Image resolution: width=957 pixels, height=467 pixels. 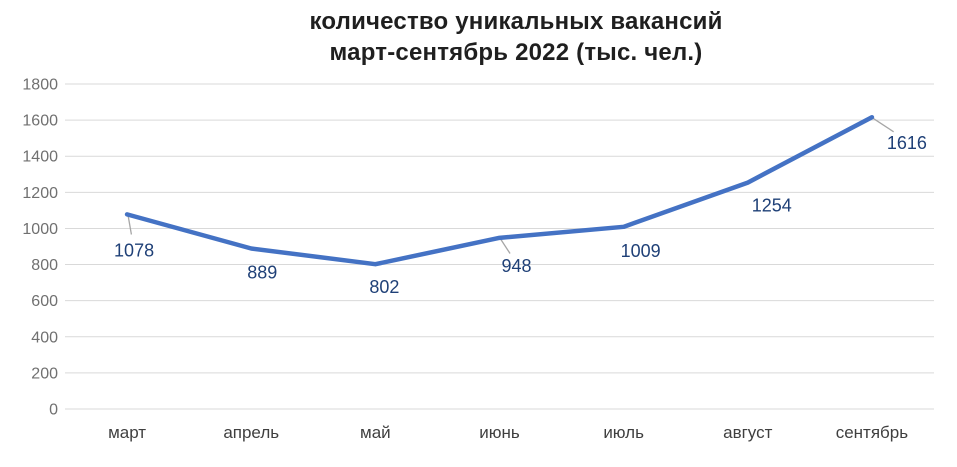 What do you see at coordinates (40, 157) in the screenshot?
I see `y-axis-tick-label: 1400` at bounding box center [40, 157].